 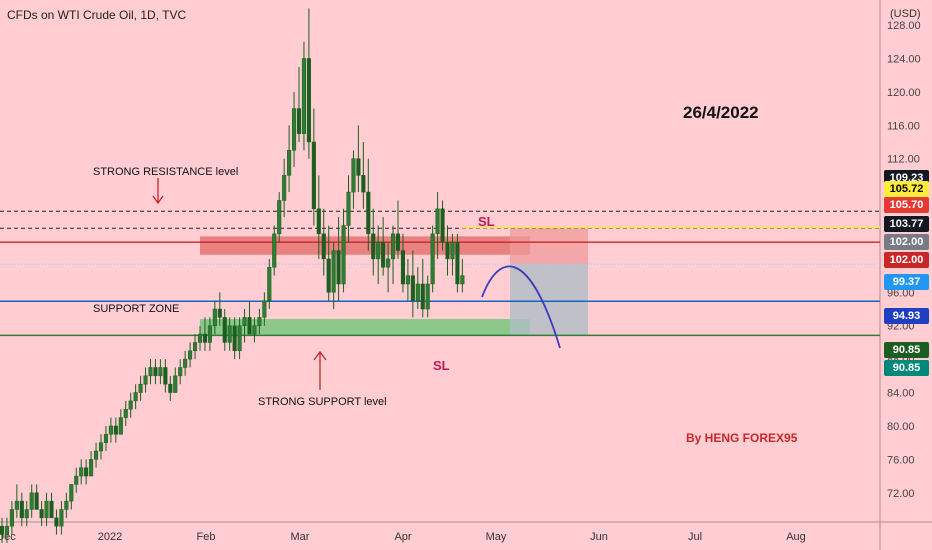 I want to click on y-tick-label: 76.00, so click(x=901, y=460).